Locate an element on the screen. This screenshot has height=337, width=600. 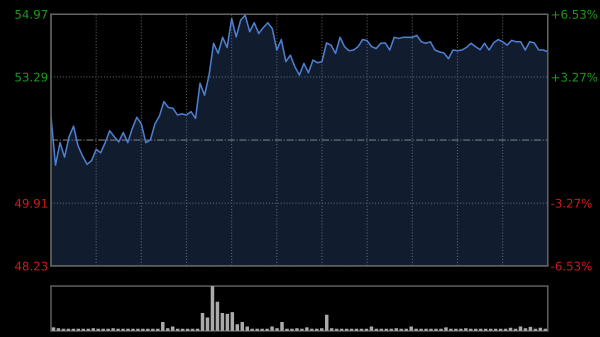
y-tick-label: 53.29 is located at coordinates (31, 77).